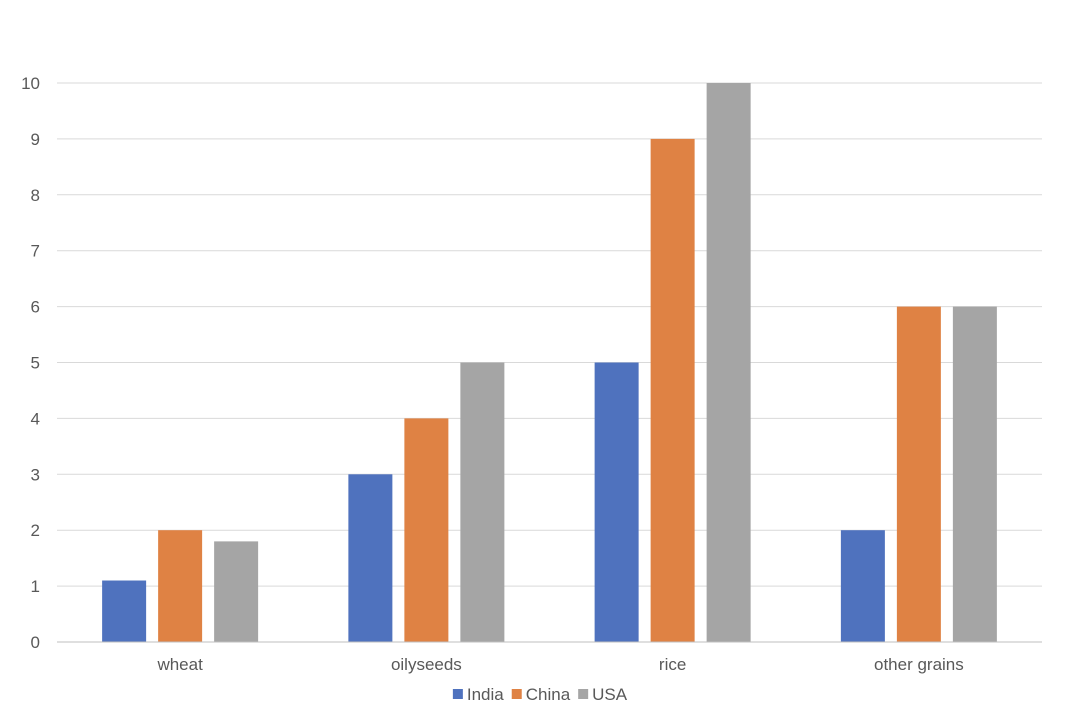  I want to click on y-tick-label: 2, so click(35, 530).